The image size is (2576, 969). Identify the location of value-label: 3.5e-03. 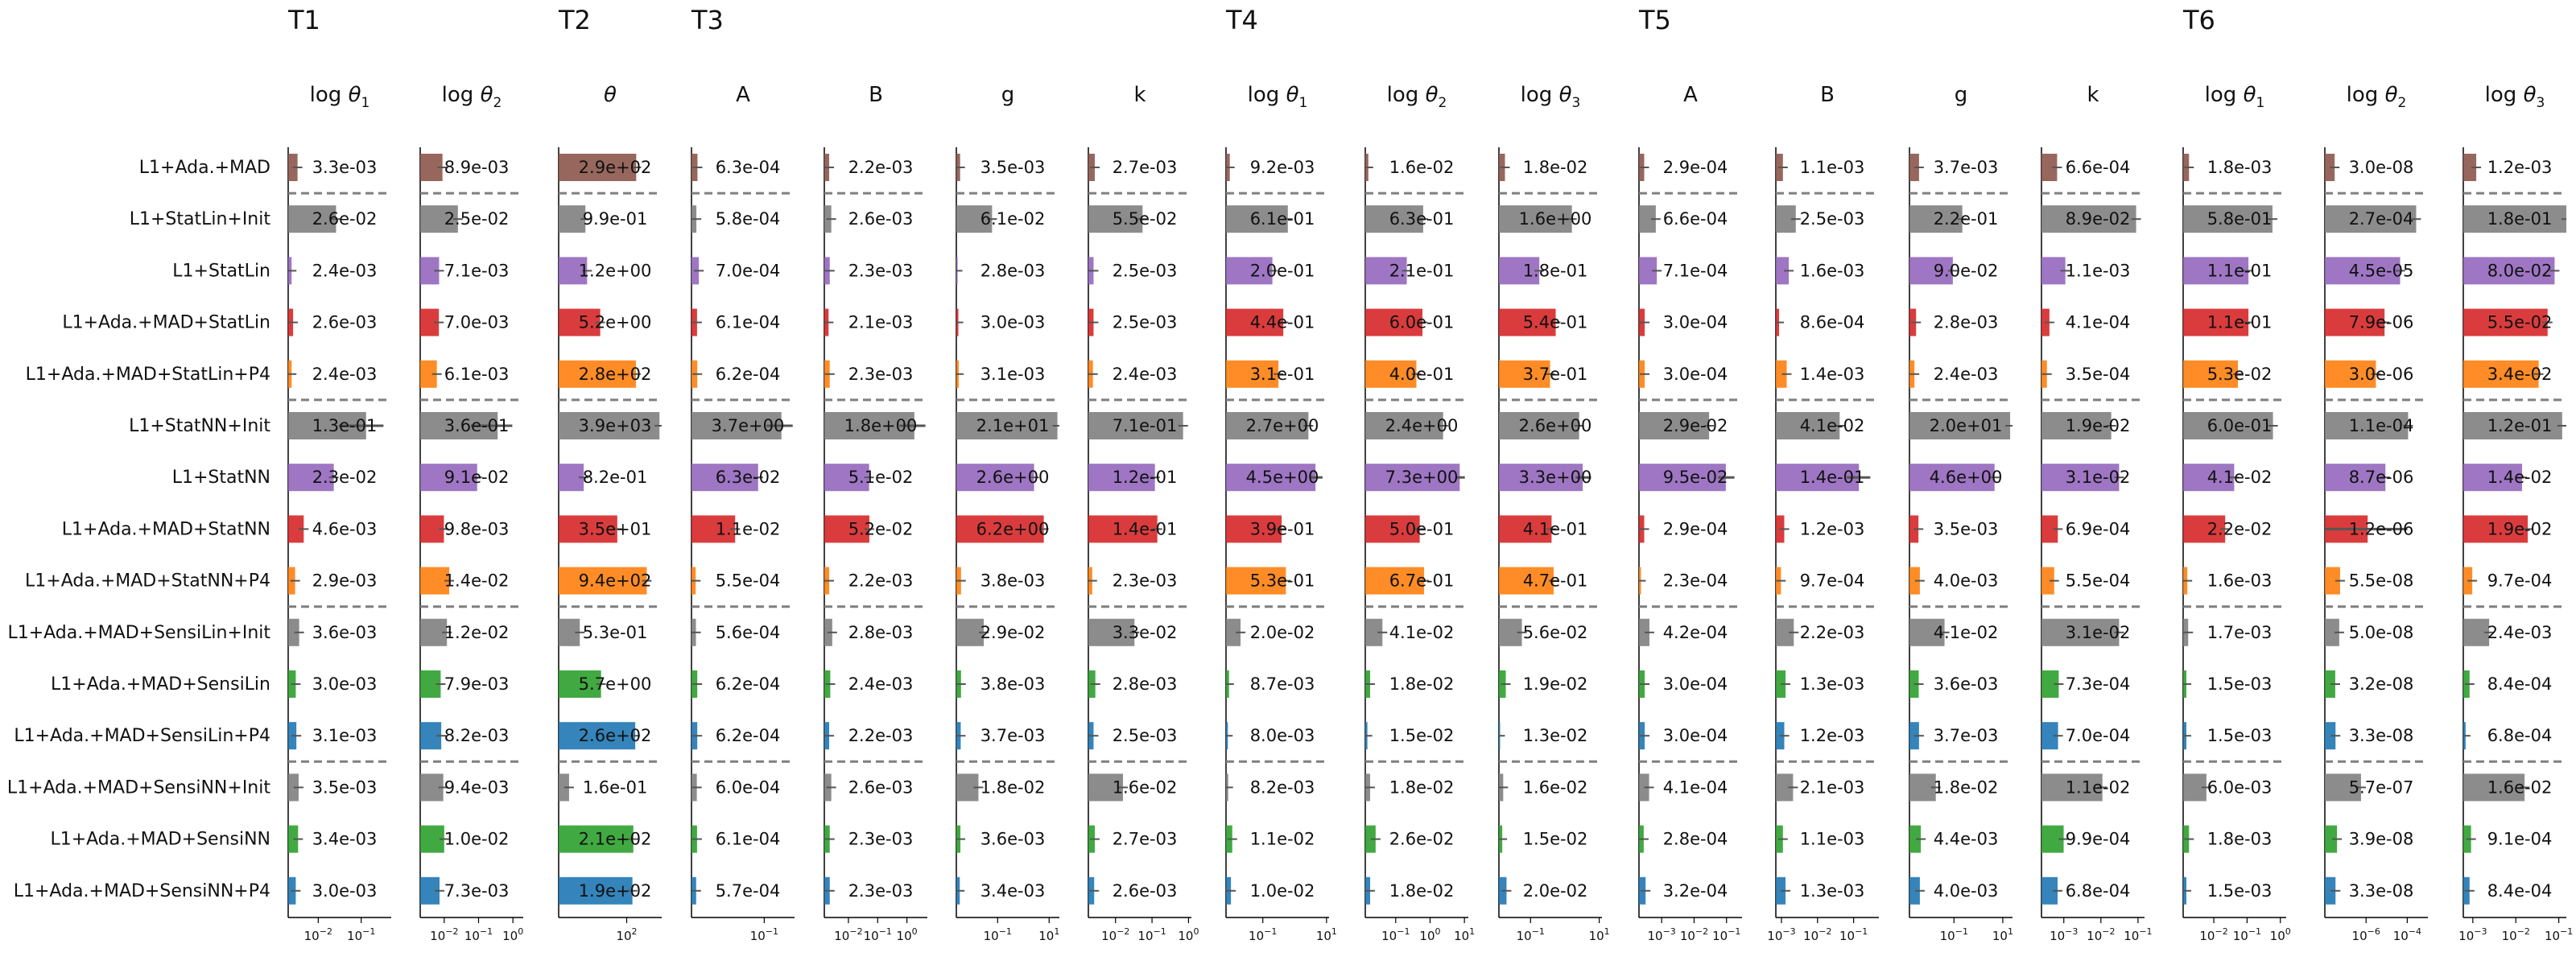
(1966, 528).